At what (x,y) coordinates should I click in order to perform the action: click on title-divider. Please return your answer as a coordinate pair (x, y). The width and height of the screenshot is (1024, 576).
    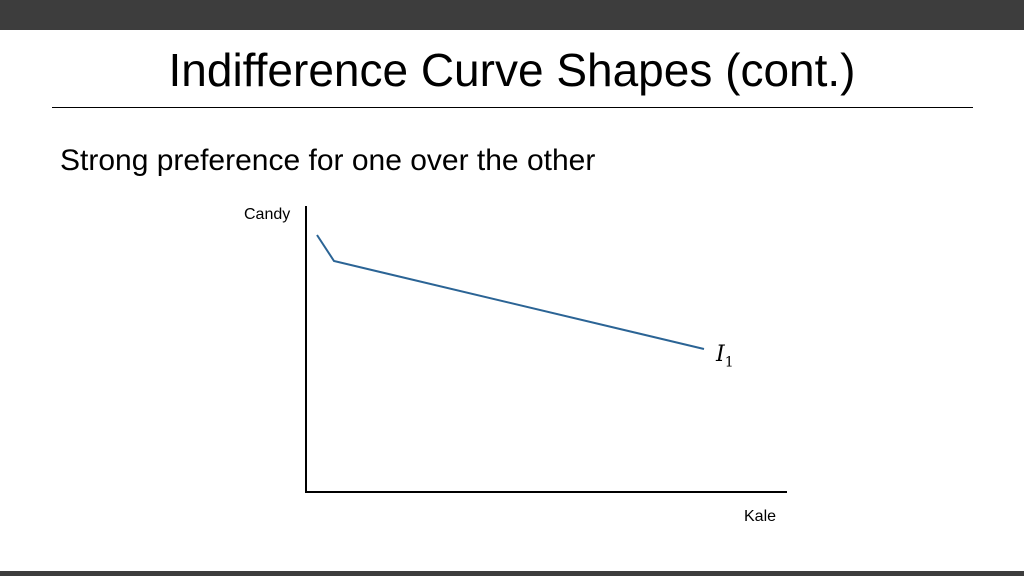
    Looking at the image, I should click on (512, 107).